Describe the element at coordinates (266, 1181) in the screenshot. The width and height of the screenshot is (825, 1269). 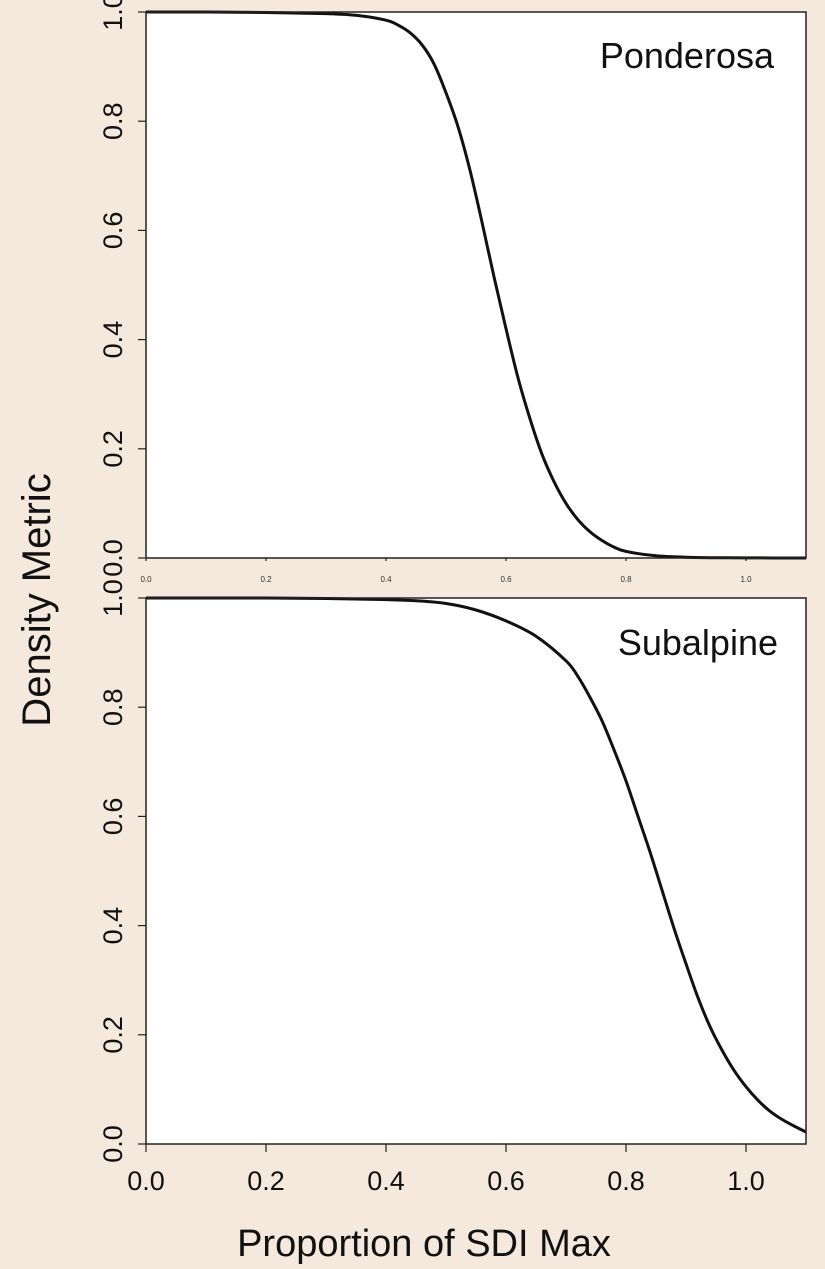
I see `subalpine-x-tick-label: 0.2` at that location.